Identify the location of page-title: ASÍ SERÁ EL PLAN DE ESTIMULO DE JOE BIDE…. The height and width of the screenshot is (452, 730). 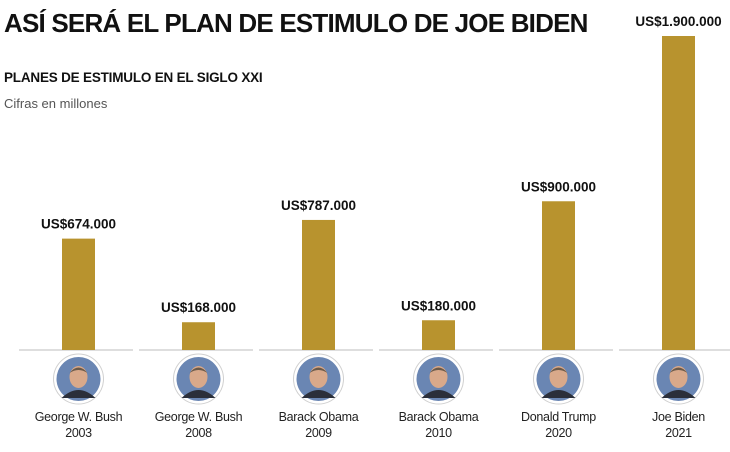
(296, 23).